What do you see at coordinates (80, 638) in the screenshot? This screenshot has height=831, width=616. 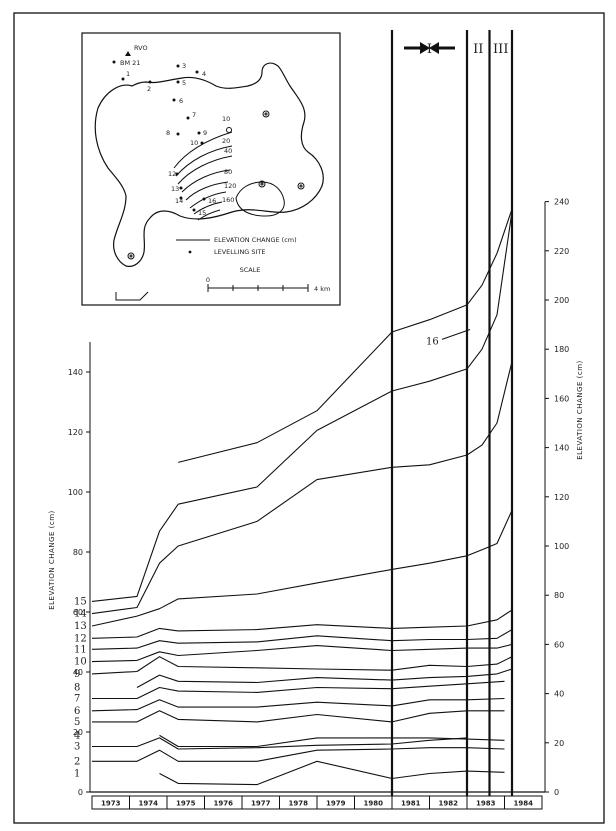 I see `series-label-12: 12` at bounding box center [80, 638].